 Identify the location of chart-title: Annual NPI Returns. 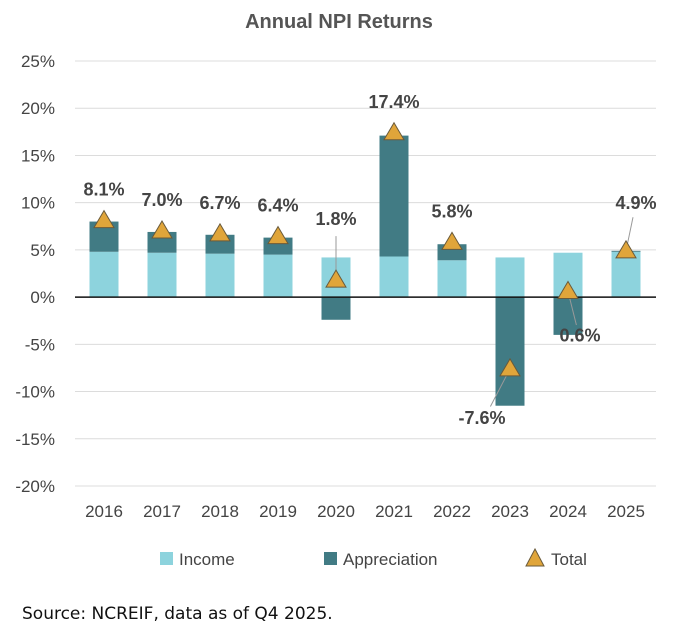
(339, 22).